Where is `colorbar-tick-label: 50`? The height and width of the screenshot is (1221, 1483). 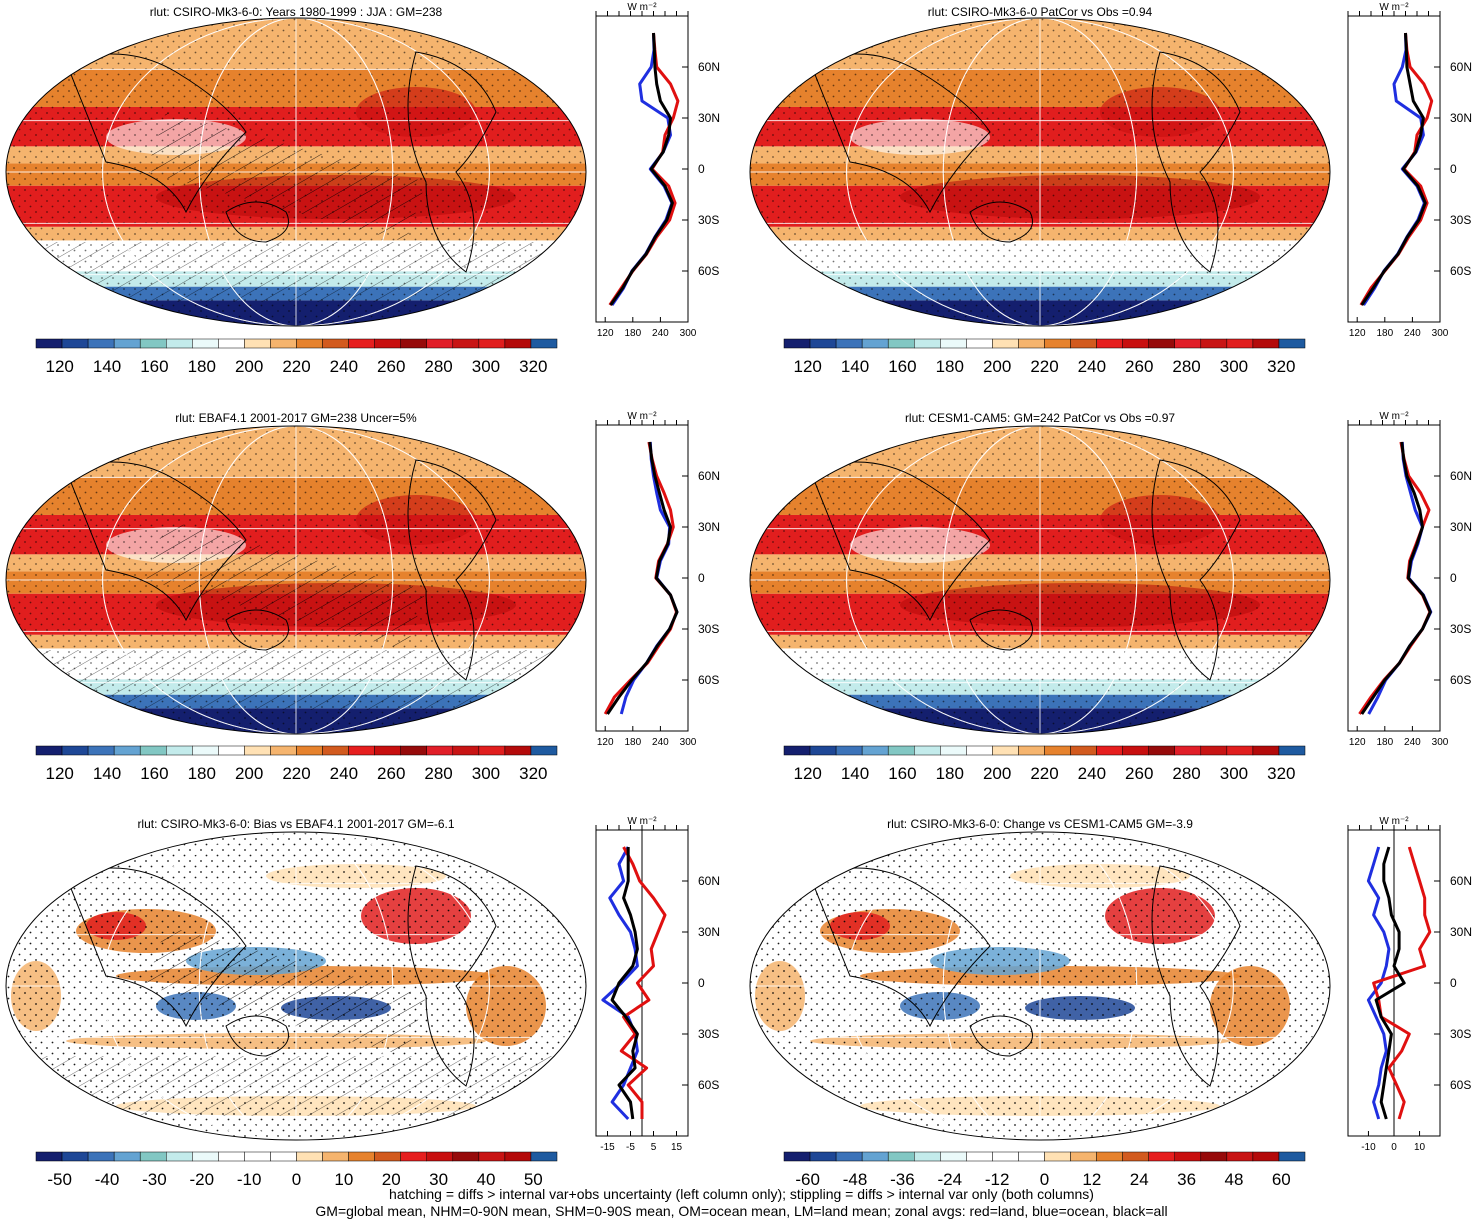
colorbar-tick-label: 50 is located at coordinates (533, 1179).